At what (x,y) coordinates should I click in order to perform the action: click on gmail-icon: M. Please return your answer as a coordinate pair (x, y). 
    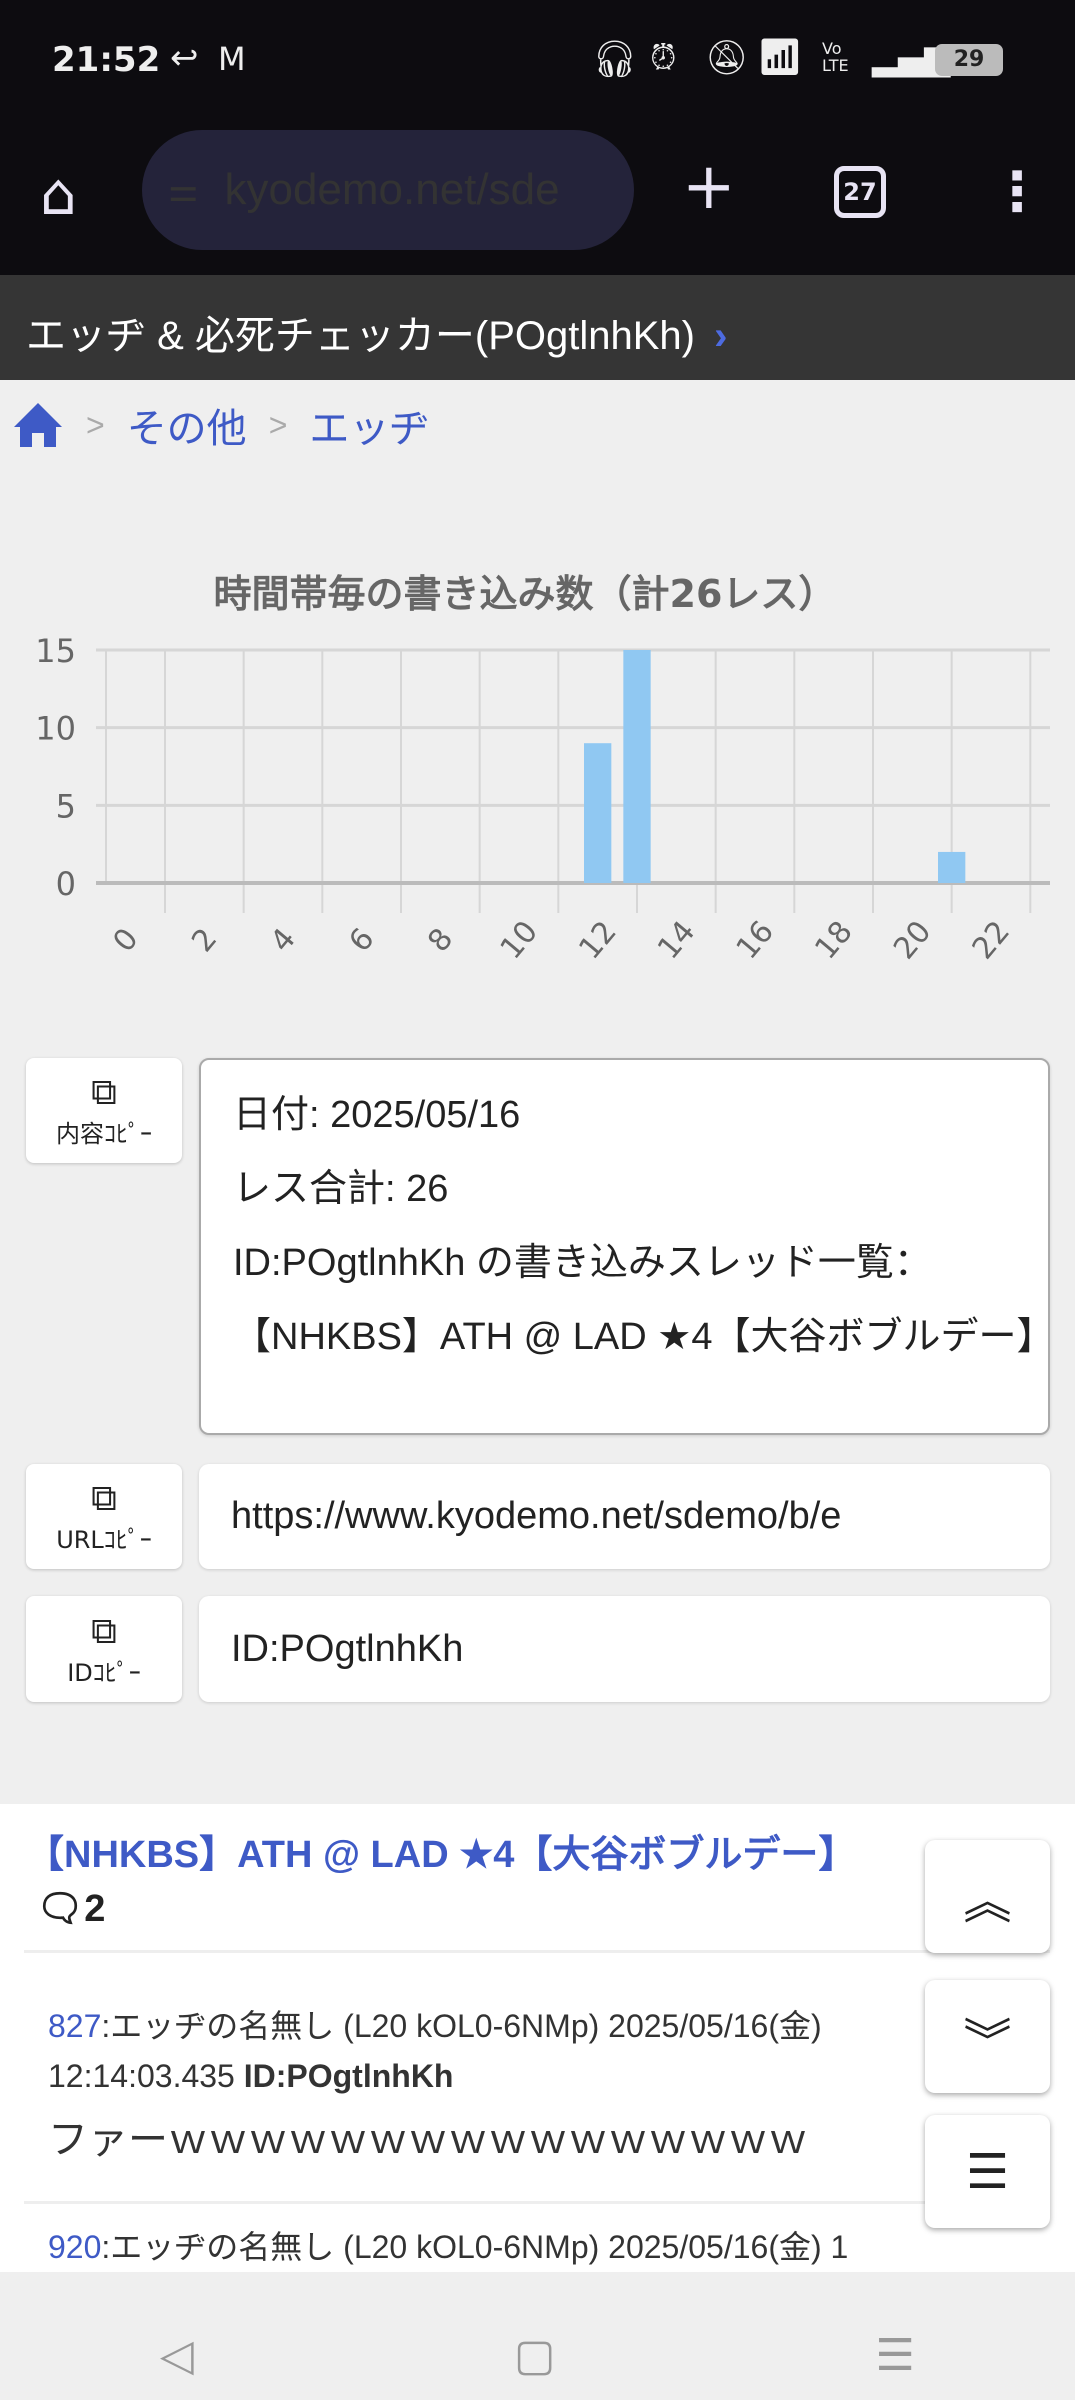
    Looking at the image, I should click on (232, 59).